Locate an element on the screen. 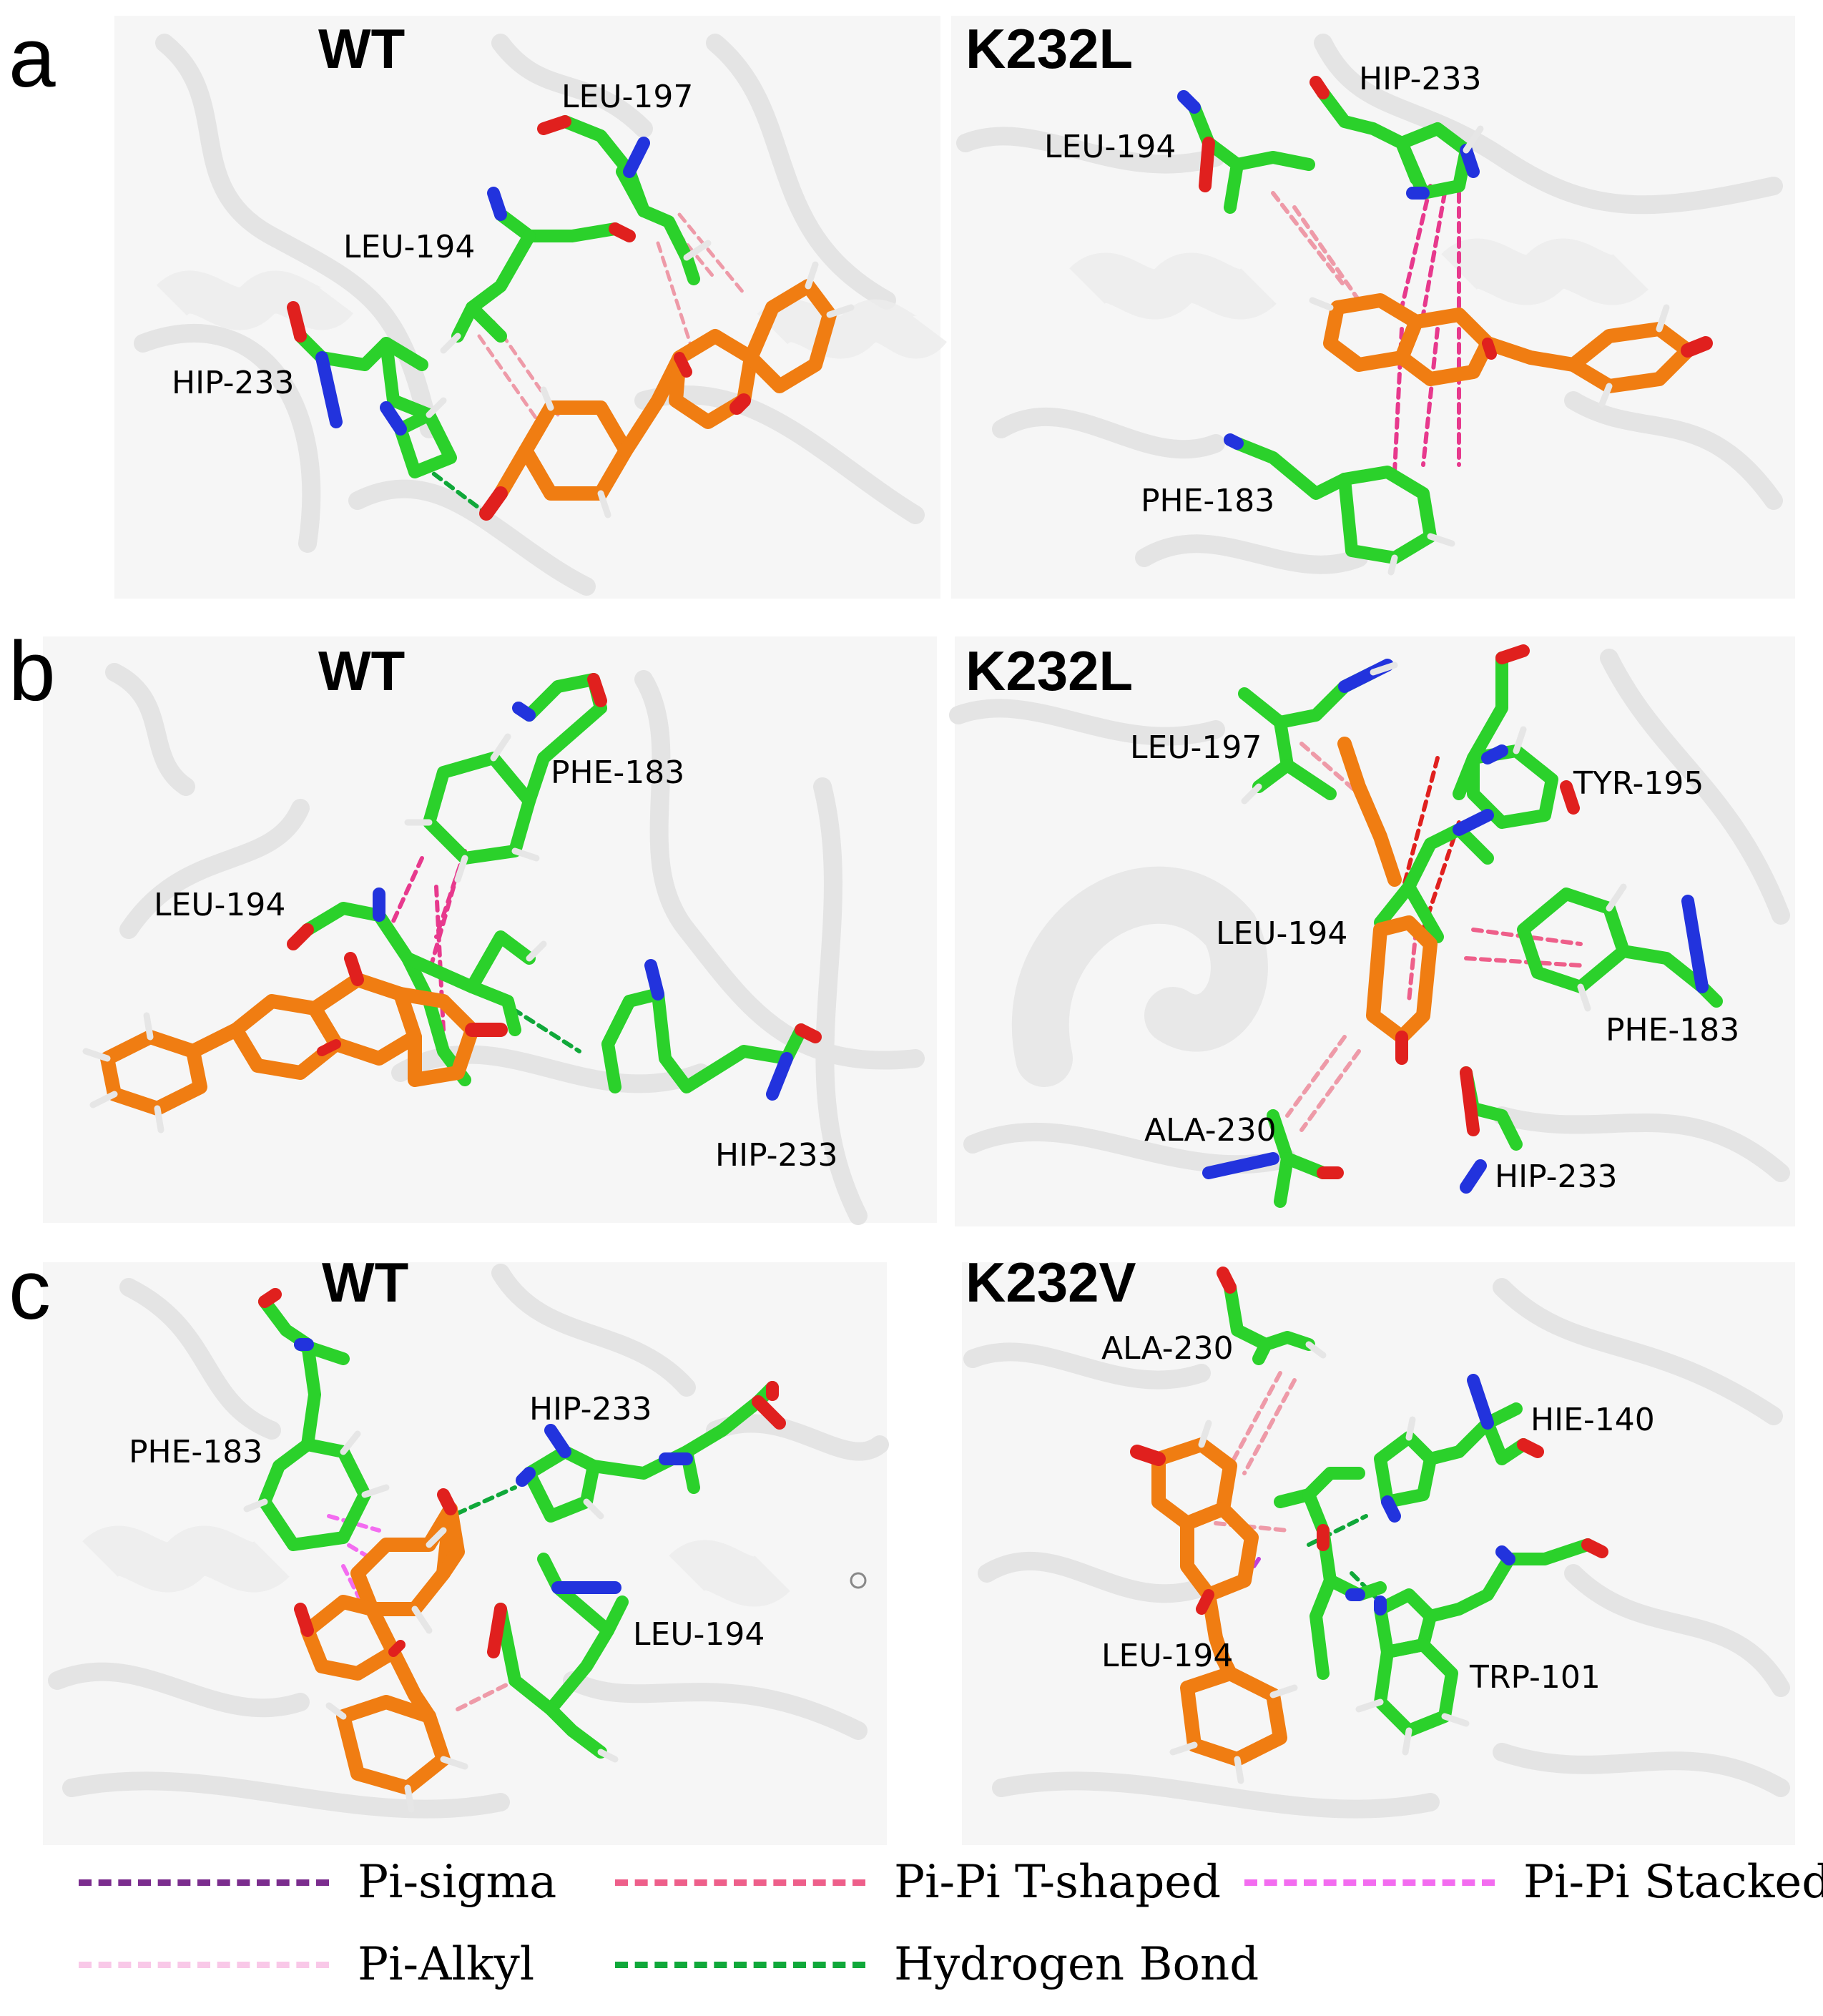 The image size is (1823, 2016). residue-label: TYR-195 is located at coordinates (1639, 783).